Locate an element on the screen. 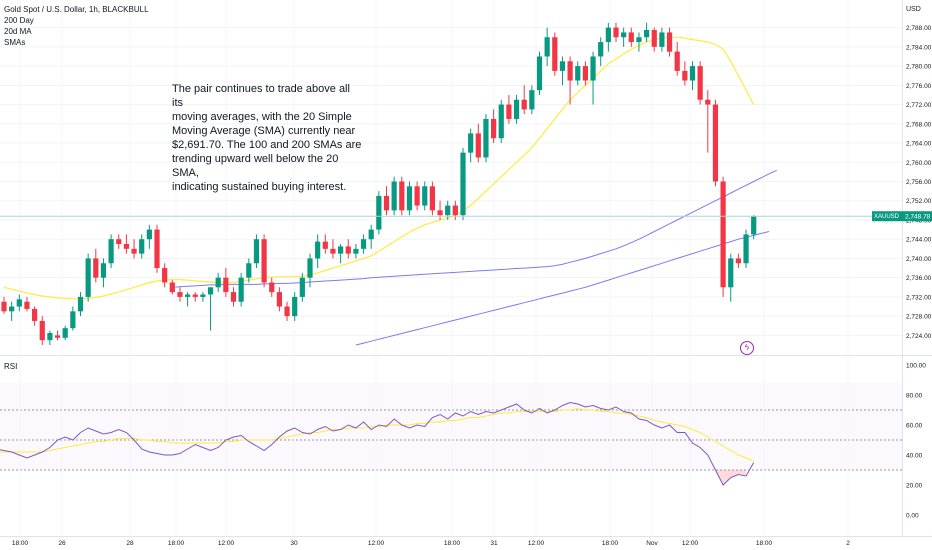 This screenshot has height=550, width=932. legend-item-smas: SMAs is located at coordinates (15, 42).